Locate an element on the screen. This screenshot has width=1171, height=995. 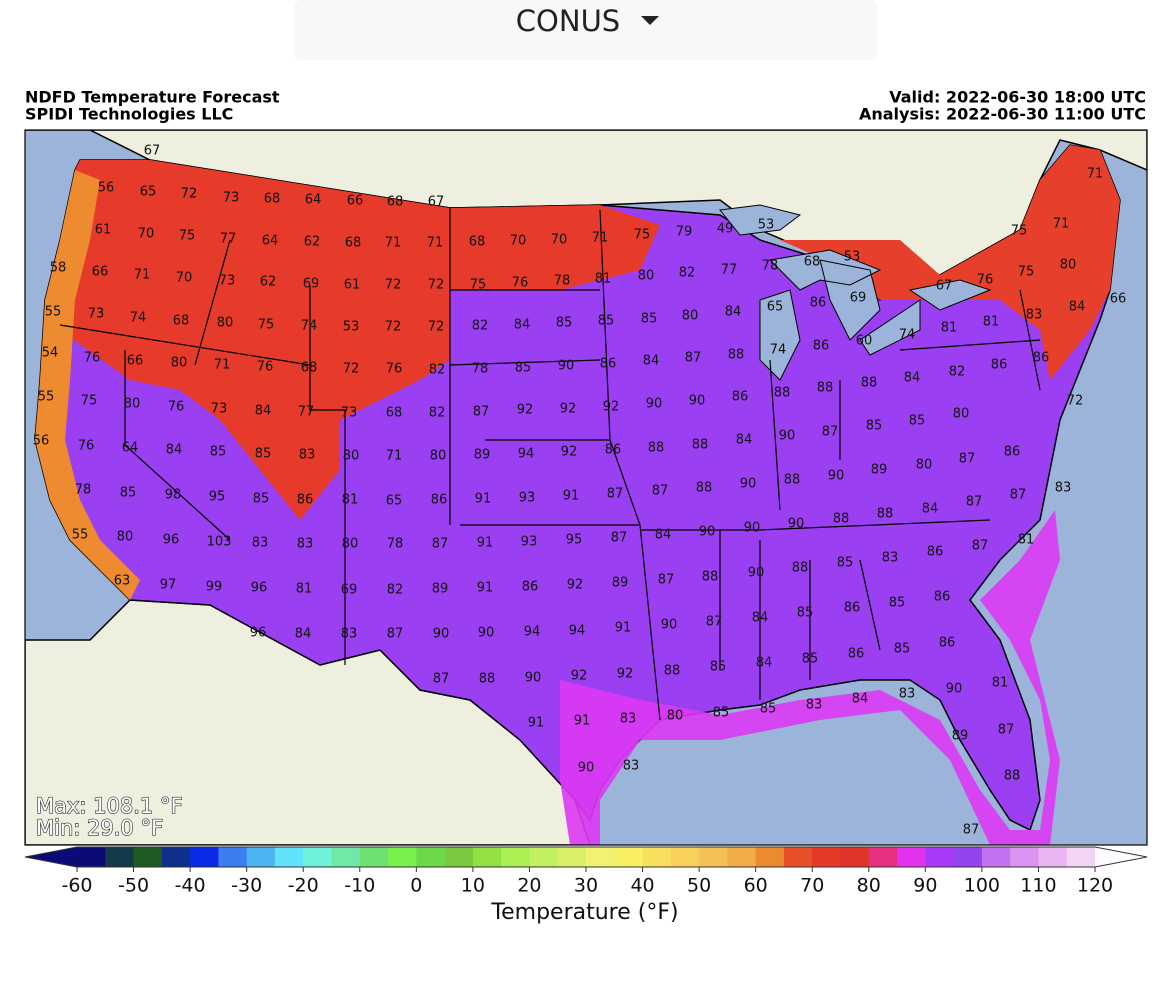
temperature-label: 81 is located at coordinates (949, 328).